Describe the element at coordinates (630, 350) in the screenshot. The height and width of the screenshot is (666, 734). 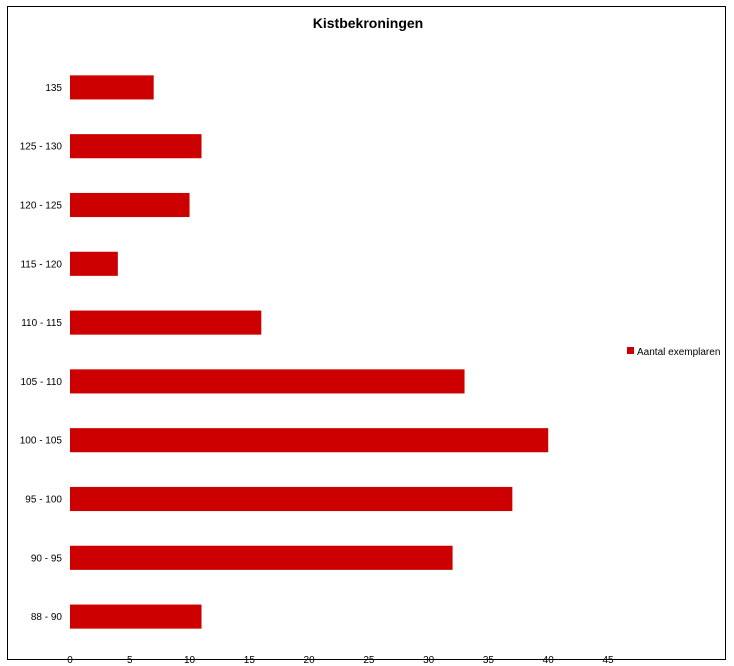
I see `legend-swatch` at that location.